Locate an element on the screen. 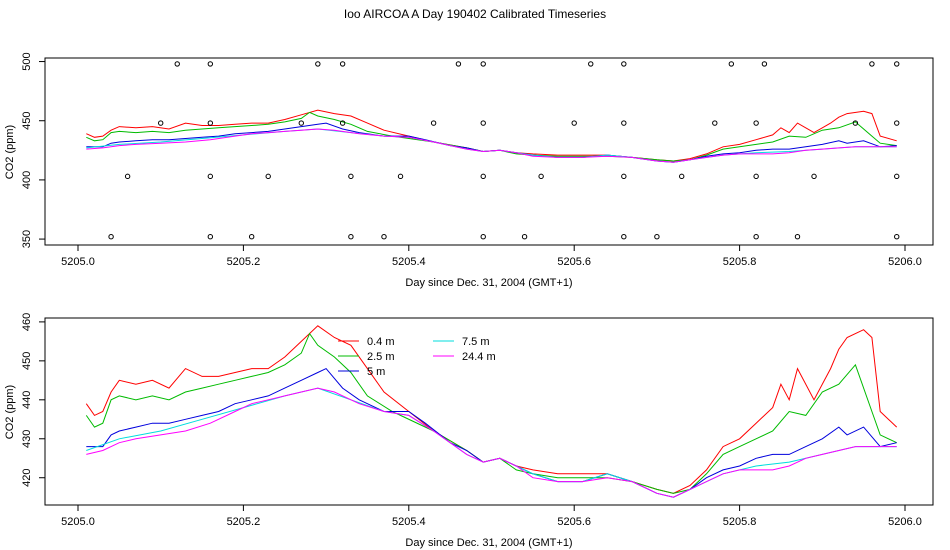  top-y-tick-label: 350 is located at coordinates (27, 239).